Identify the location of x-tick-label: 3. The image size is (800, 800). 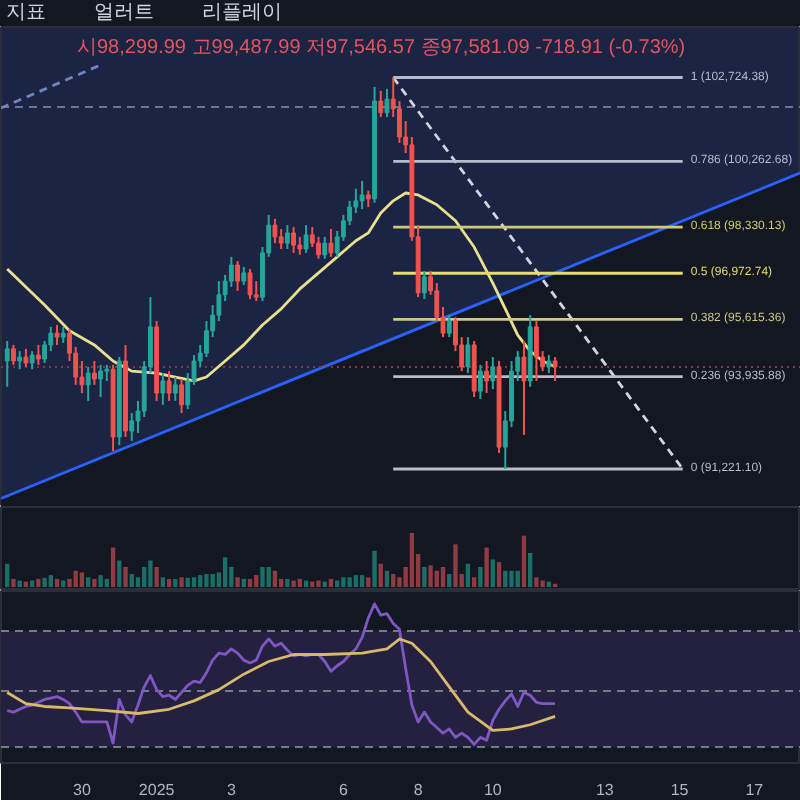
(231, 790).